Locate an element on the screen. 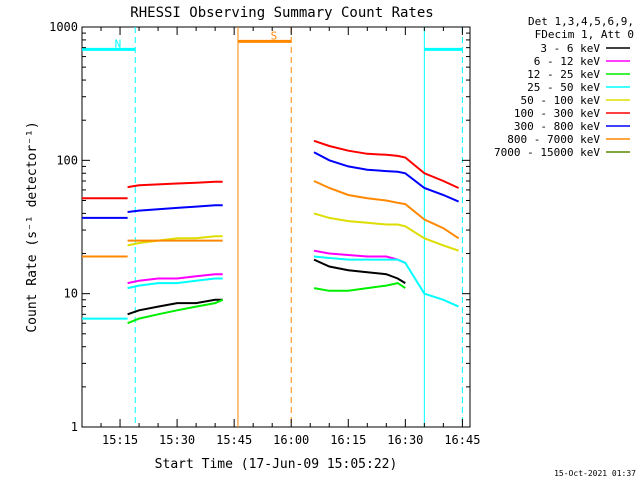 The width and height of the screenshot is (640, 480). y-tick-label: 10 is located at coordinates (71, 294).